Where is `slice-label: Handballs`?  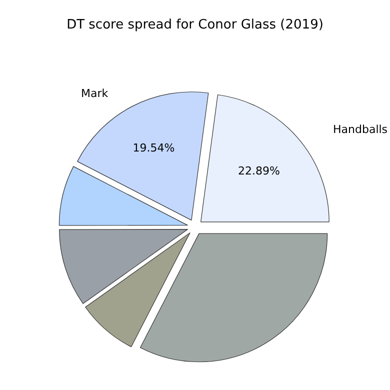 slice-label: Handballs is located at coordinates (360, 129).